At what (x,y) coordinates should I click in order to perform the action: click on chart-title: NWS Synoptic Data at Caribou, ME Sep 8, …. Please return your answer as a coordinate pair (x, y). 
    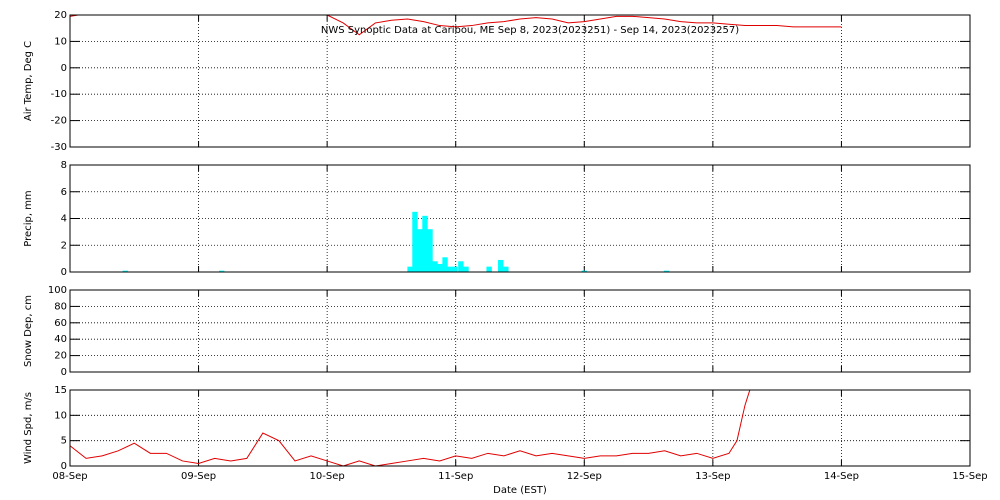
    Looking at the image, I should click on (530, 30).